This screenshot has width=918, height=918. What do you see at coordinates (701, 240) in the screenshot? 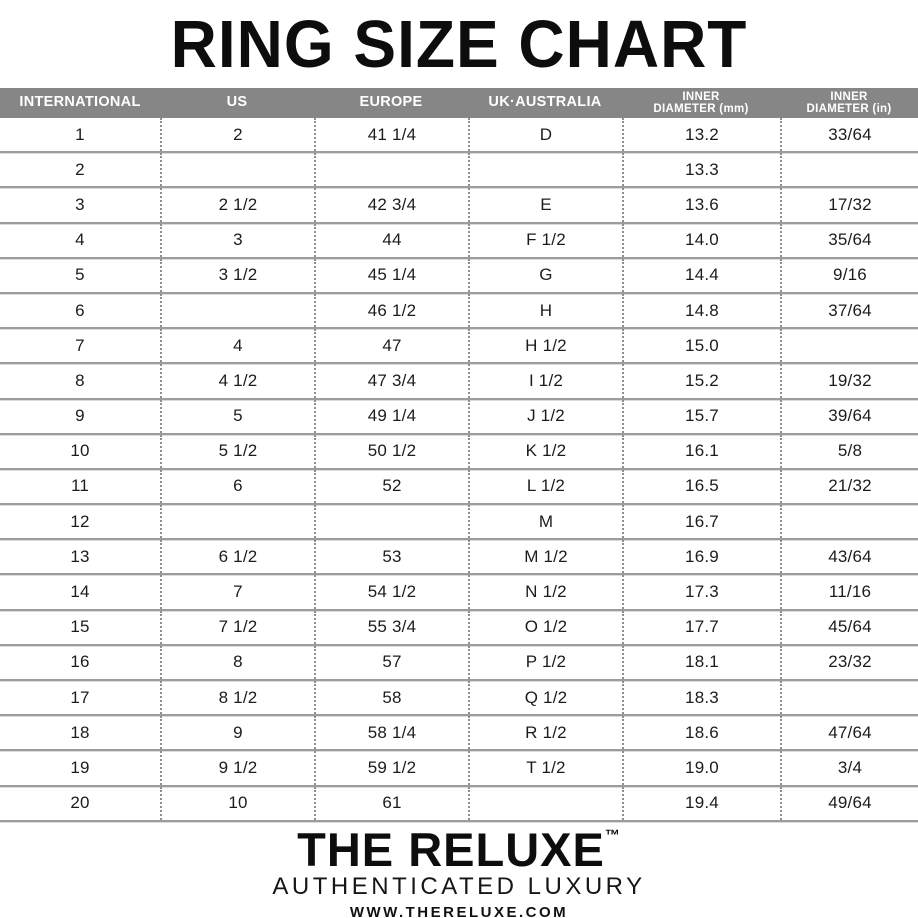
I see `table-cell: 14.0` at bounding box center [701, 240].